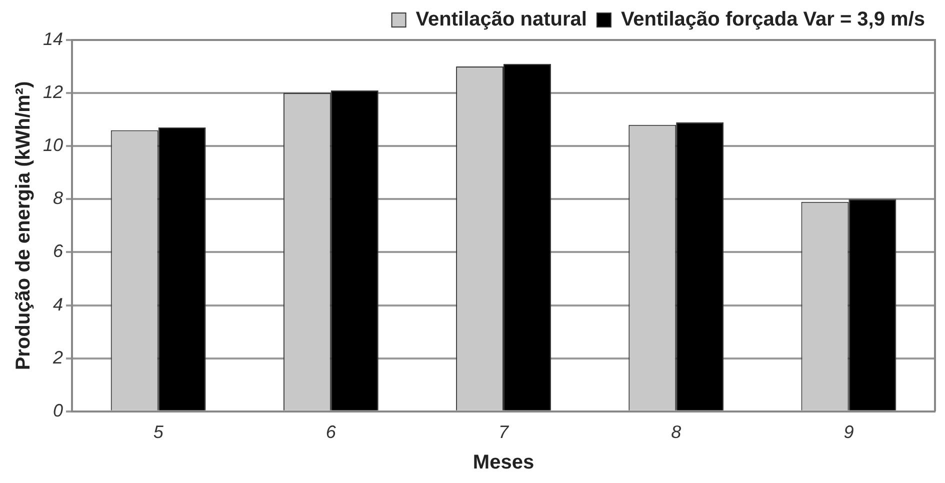 This screenshot has height=483, width=945. What do you see at coordinates (504, 432) in the screenshot?
I see `x-tick-label: 7` at bounding box center [504, 432].